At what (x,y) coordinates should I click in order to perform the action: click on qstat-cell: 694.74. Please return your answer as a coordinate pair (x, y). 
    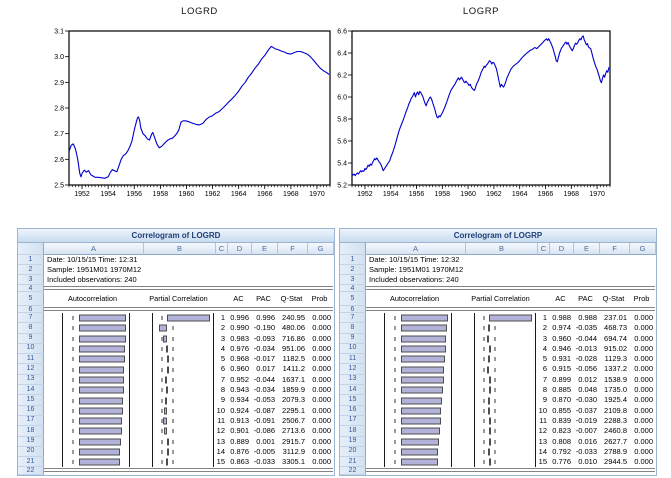
    Looking at the image, I should click on (615, 338).